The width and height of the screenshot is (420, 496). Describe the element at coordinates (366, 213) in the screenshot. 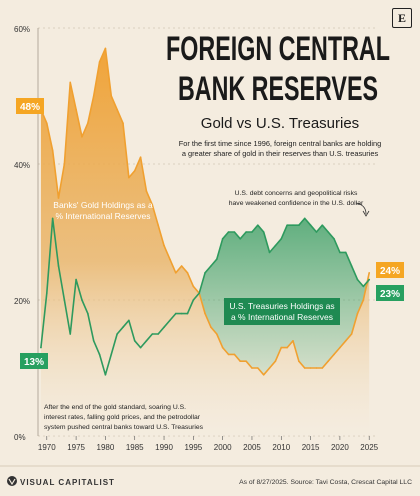

I see `debt-note-arrowhead` at that location.